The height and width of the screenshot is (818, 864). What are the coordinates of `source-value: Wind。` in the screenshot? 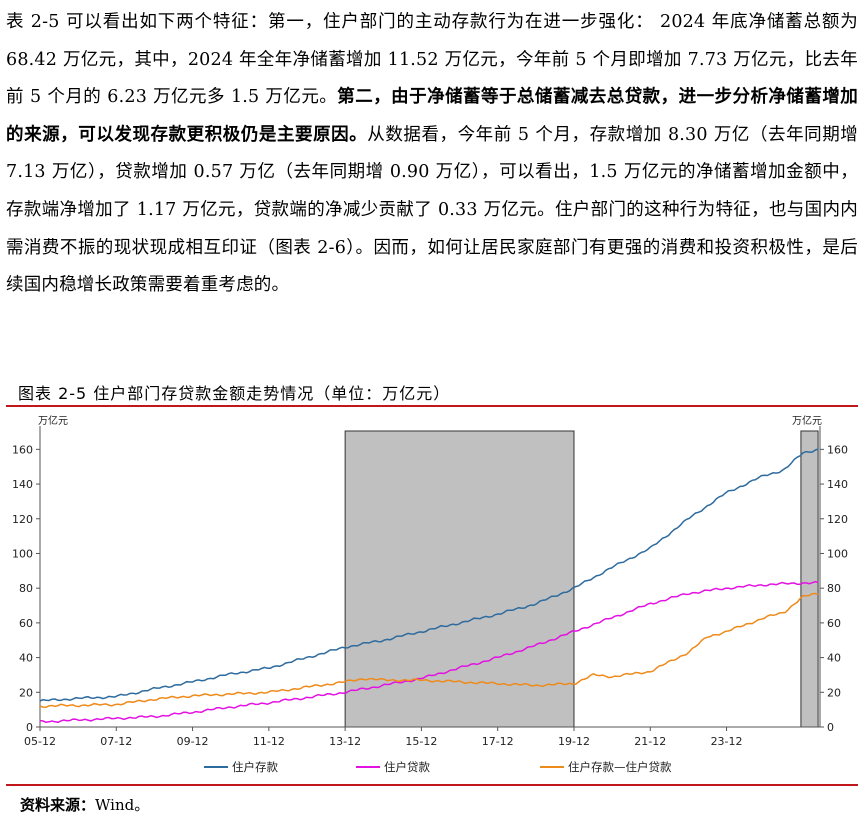 It's located at (122, 805).